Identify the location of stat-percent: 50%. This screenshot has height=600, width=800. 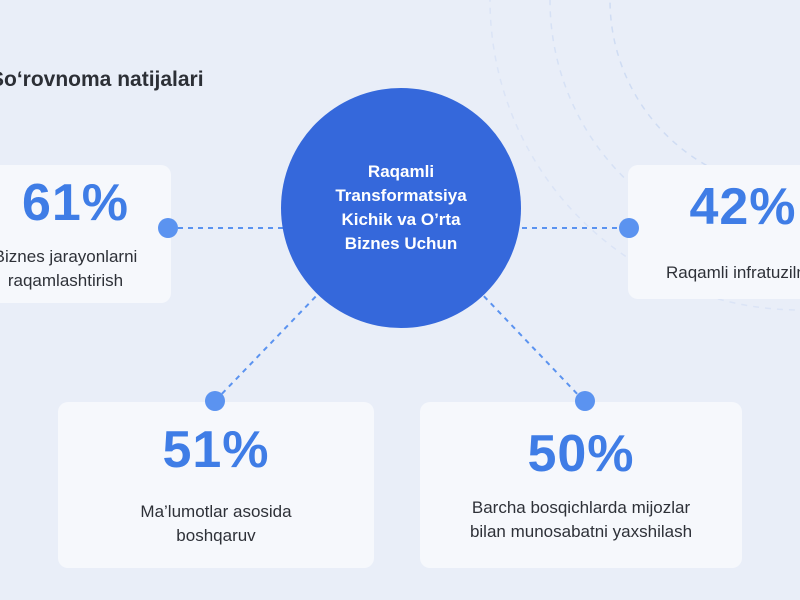
(581, 454).